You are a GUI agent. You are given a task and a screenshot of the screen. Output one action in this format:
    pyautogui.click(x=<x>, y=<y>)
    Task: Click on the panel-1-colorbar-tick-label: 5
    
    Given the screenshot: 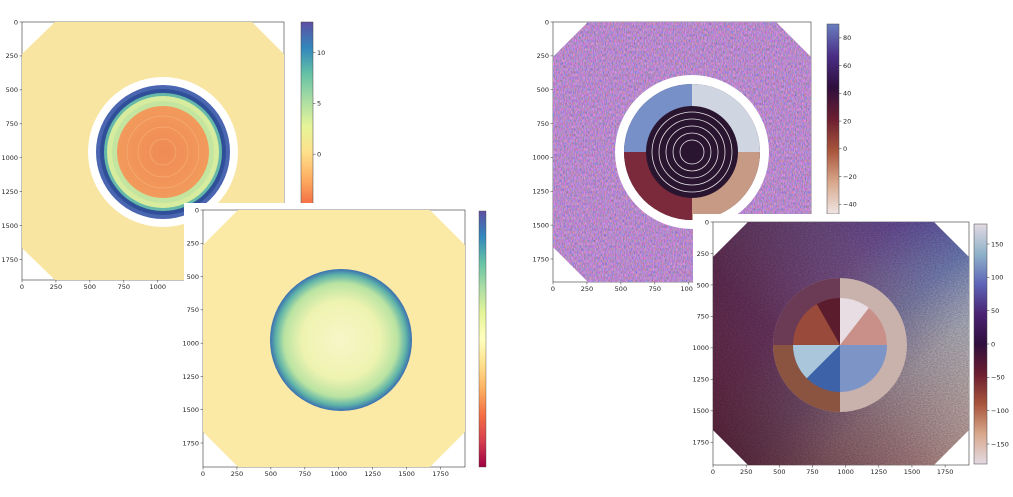 What is the action you would take?
    pyautogui.click(x=319, y=104)
    